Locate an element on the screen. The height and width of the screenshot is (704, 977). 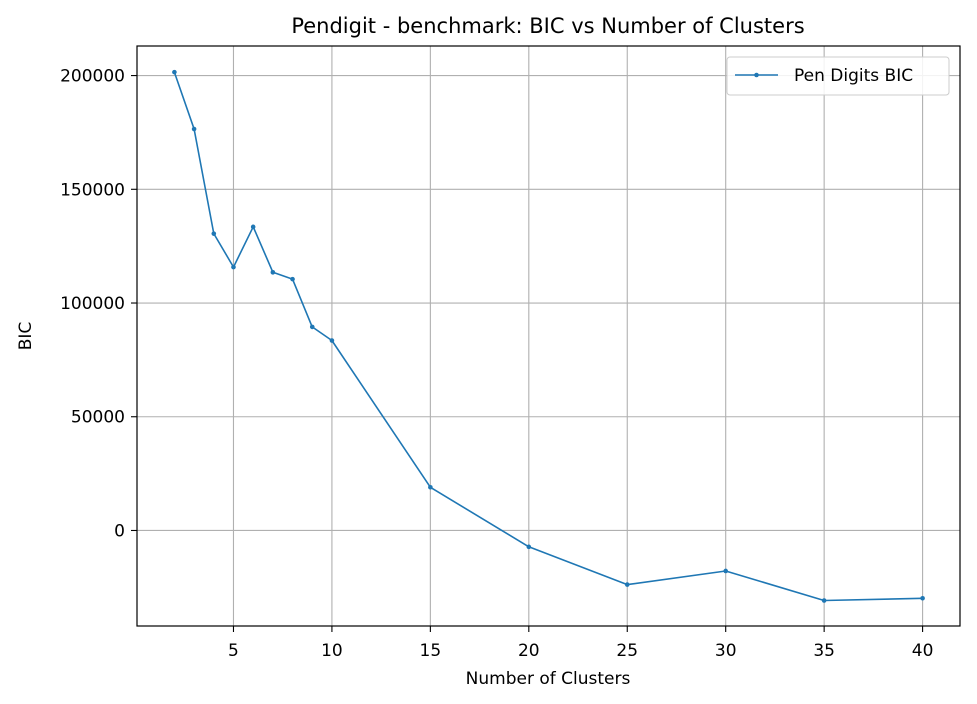
x-tick-label: 40 is located at coordinates (923, 651).